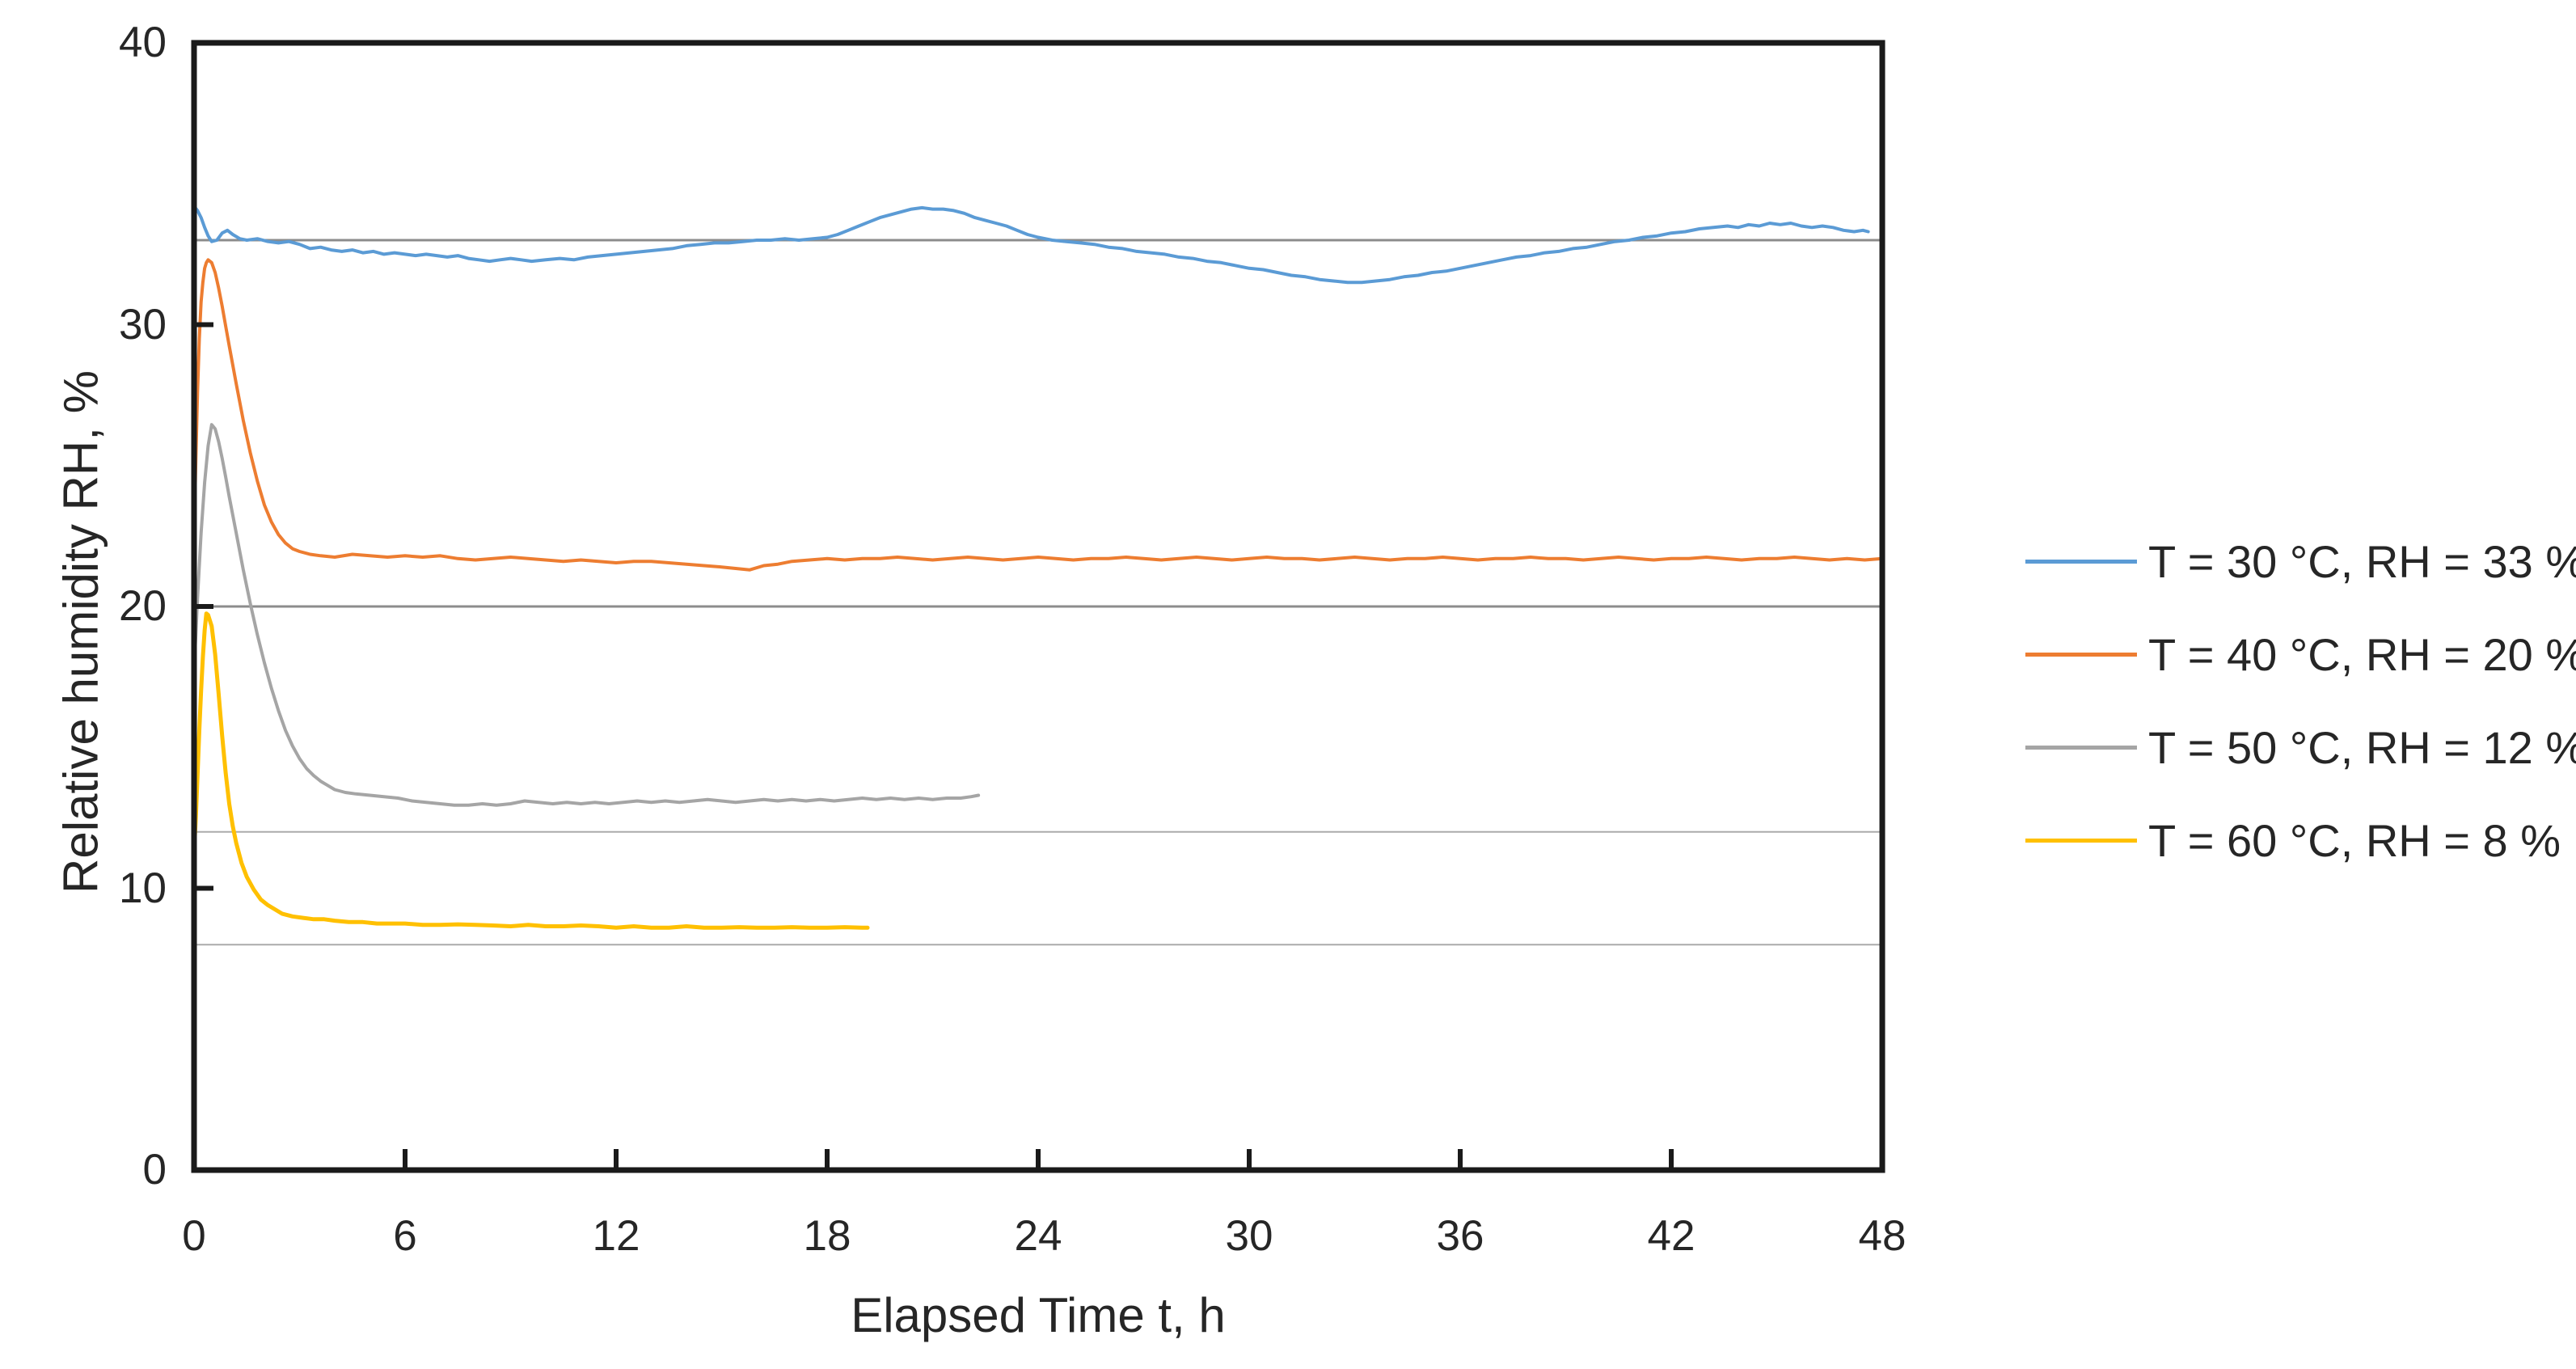 The width and height of the screenshot is (2576, 1369). What do you see at coordinates (1249, 1236) in the screenshot?
I see `x-tick-label-30: 30` at bounding box center [1249, 1236].